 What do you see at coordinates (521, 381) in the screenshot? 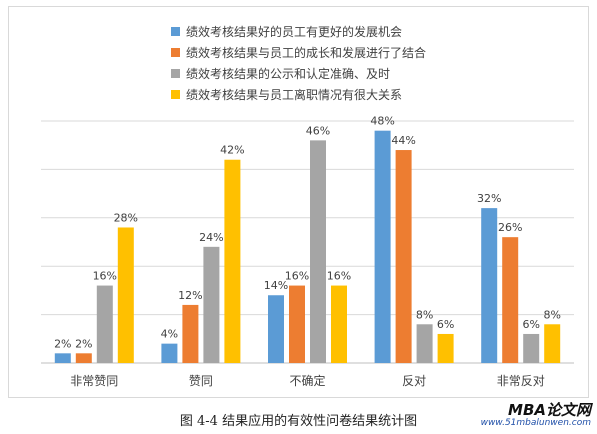
I see `x-tick-label: 非常反对` at bounding box center [521, 381].